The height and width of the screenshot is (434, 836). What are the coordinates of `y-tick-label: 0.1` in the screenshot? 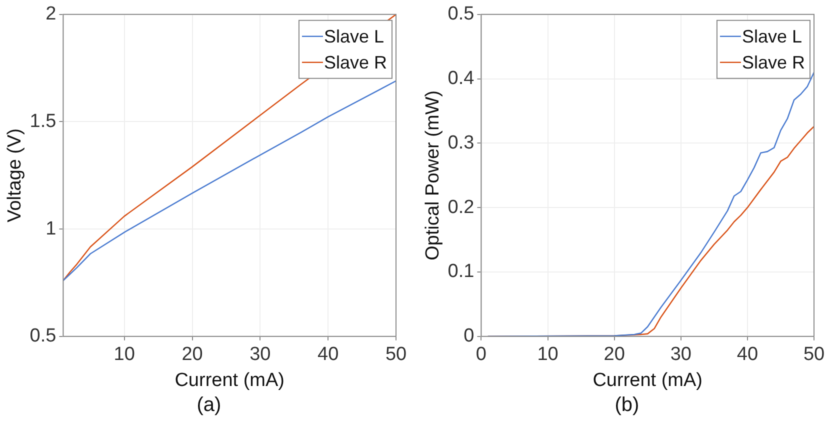 It's located at (461, 271).